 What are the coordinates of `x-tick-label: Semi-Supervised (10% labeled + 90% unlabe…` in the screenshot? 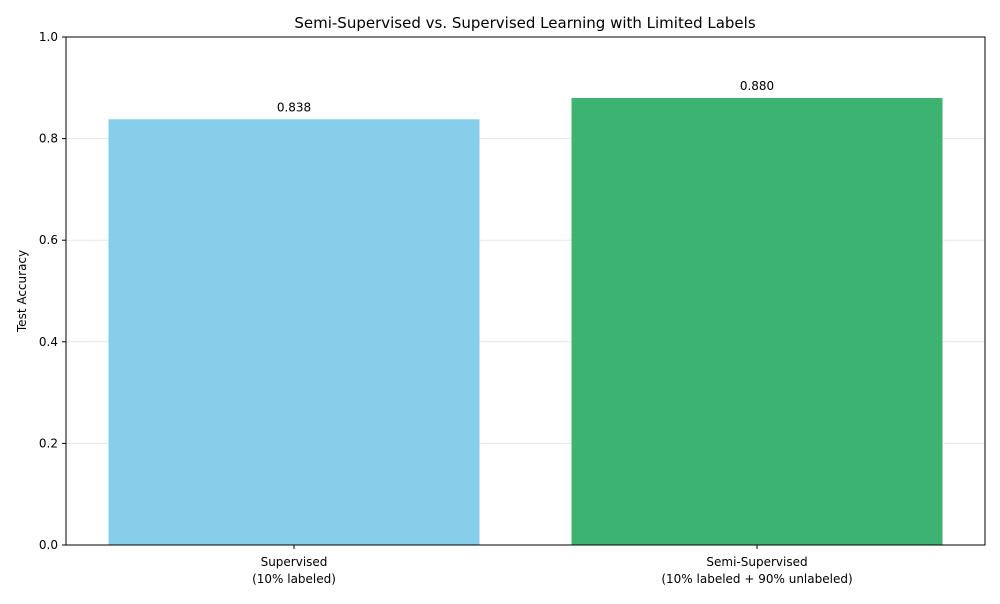 It's located at (756, 570).